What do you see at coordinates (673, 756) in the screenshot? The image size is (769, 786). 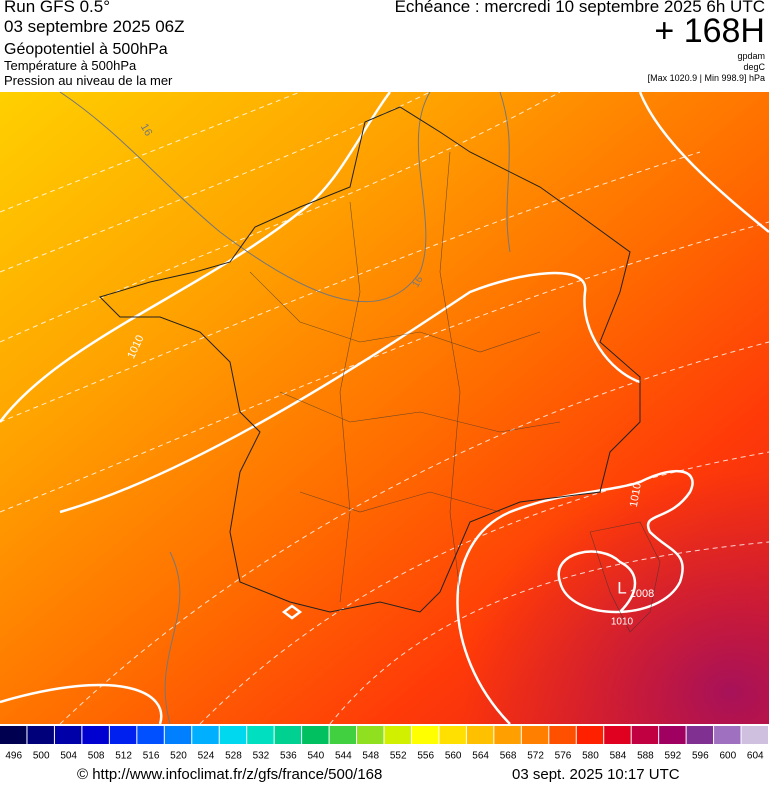 I see `colorbar-label: 592` at bounding box center [673, 756].